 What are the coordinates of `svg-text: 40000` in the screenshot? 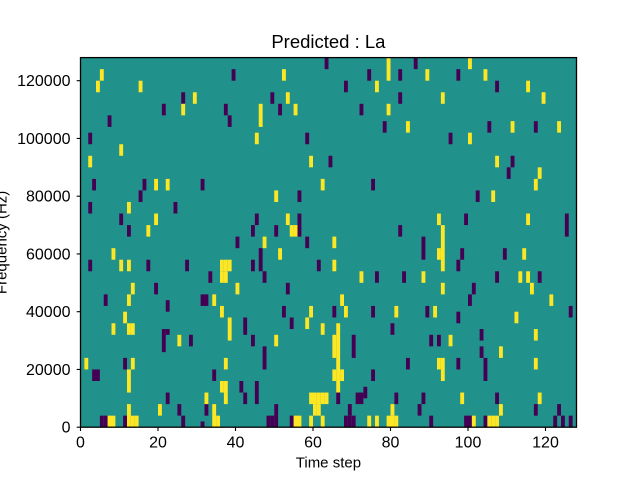 It's located at (48, 312).